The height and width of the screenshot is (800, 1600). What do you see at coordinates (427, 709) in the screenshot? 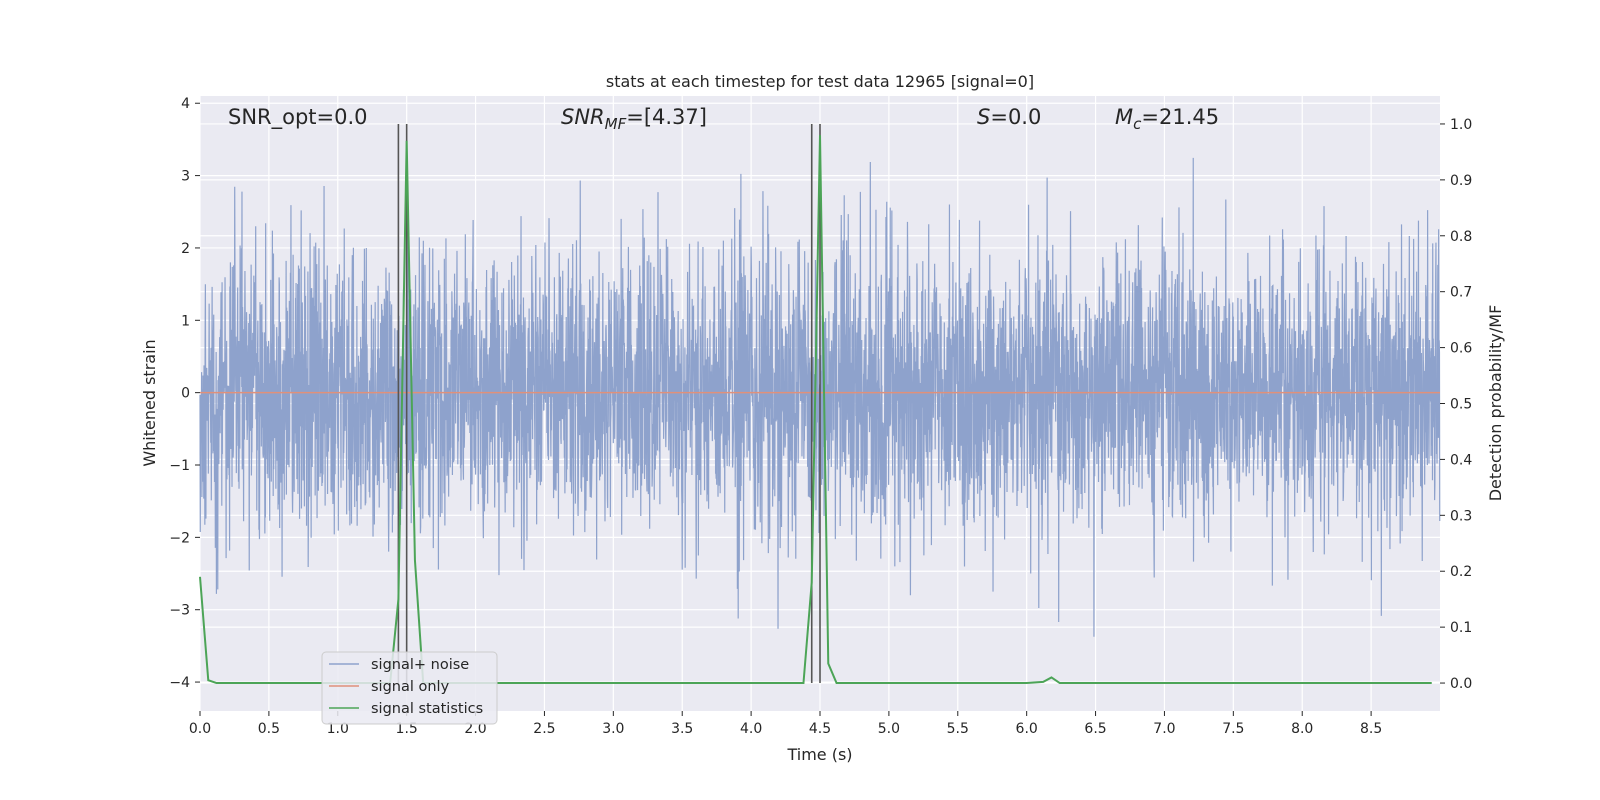
I see `legend-label-signal-statistics: signal statistics` at bounding box center [427, 709].